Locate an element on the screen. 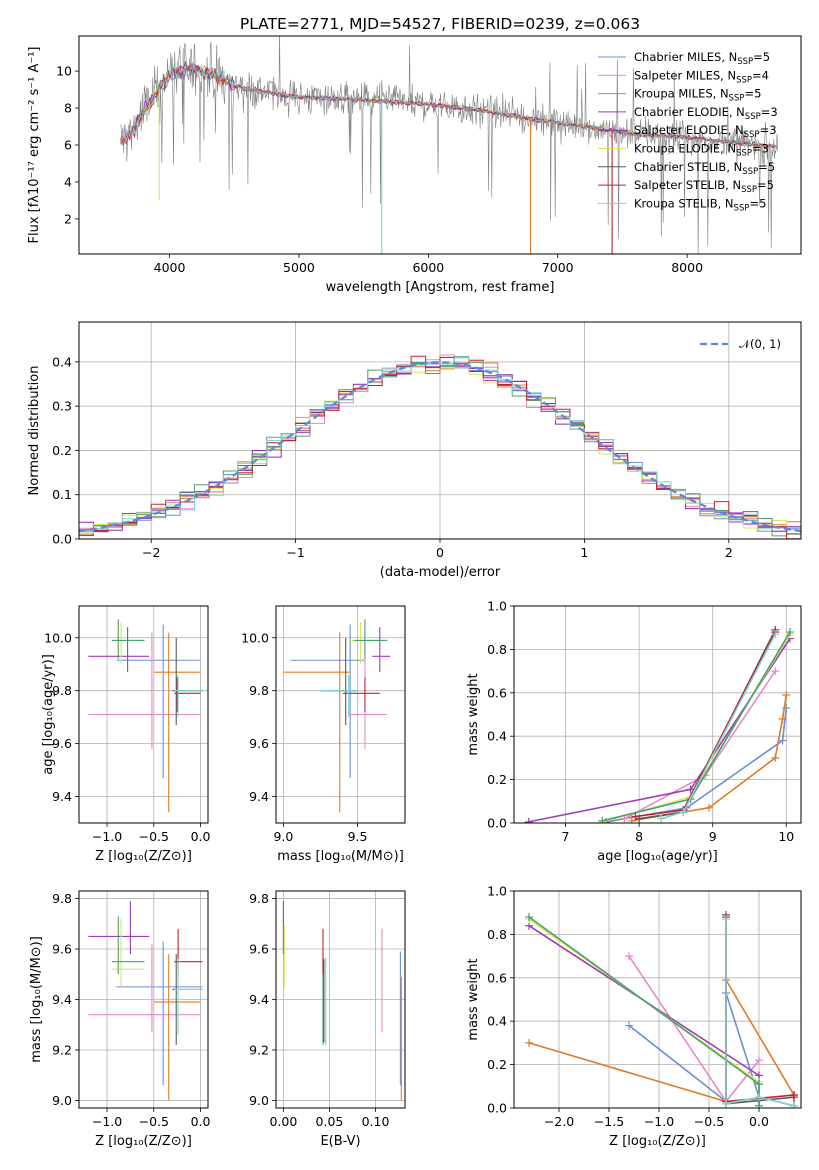  spectrum-lines is located at coordinates (449, 145).